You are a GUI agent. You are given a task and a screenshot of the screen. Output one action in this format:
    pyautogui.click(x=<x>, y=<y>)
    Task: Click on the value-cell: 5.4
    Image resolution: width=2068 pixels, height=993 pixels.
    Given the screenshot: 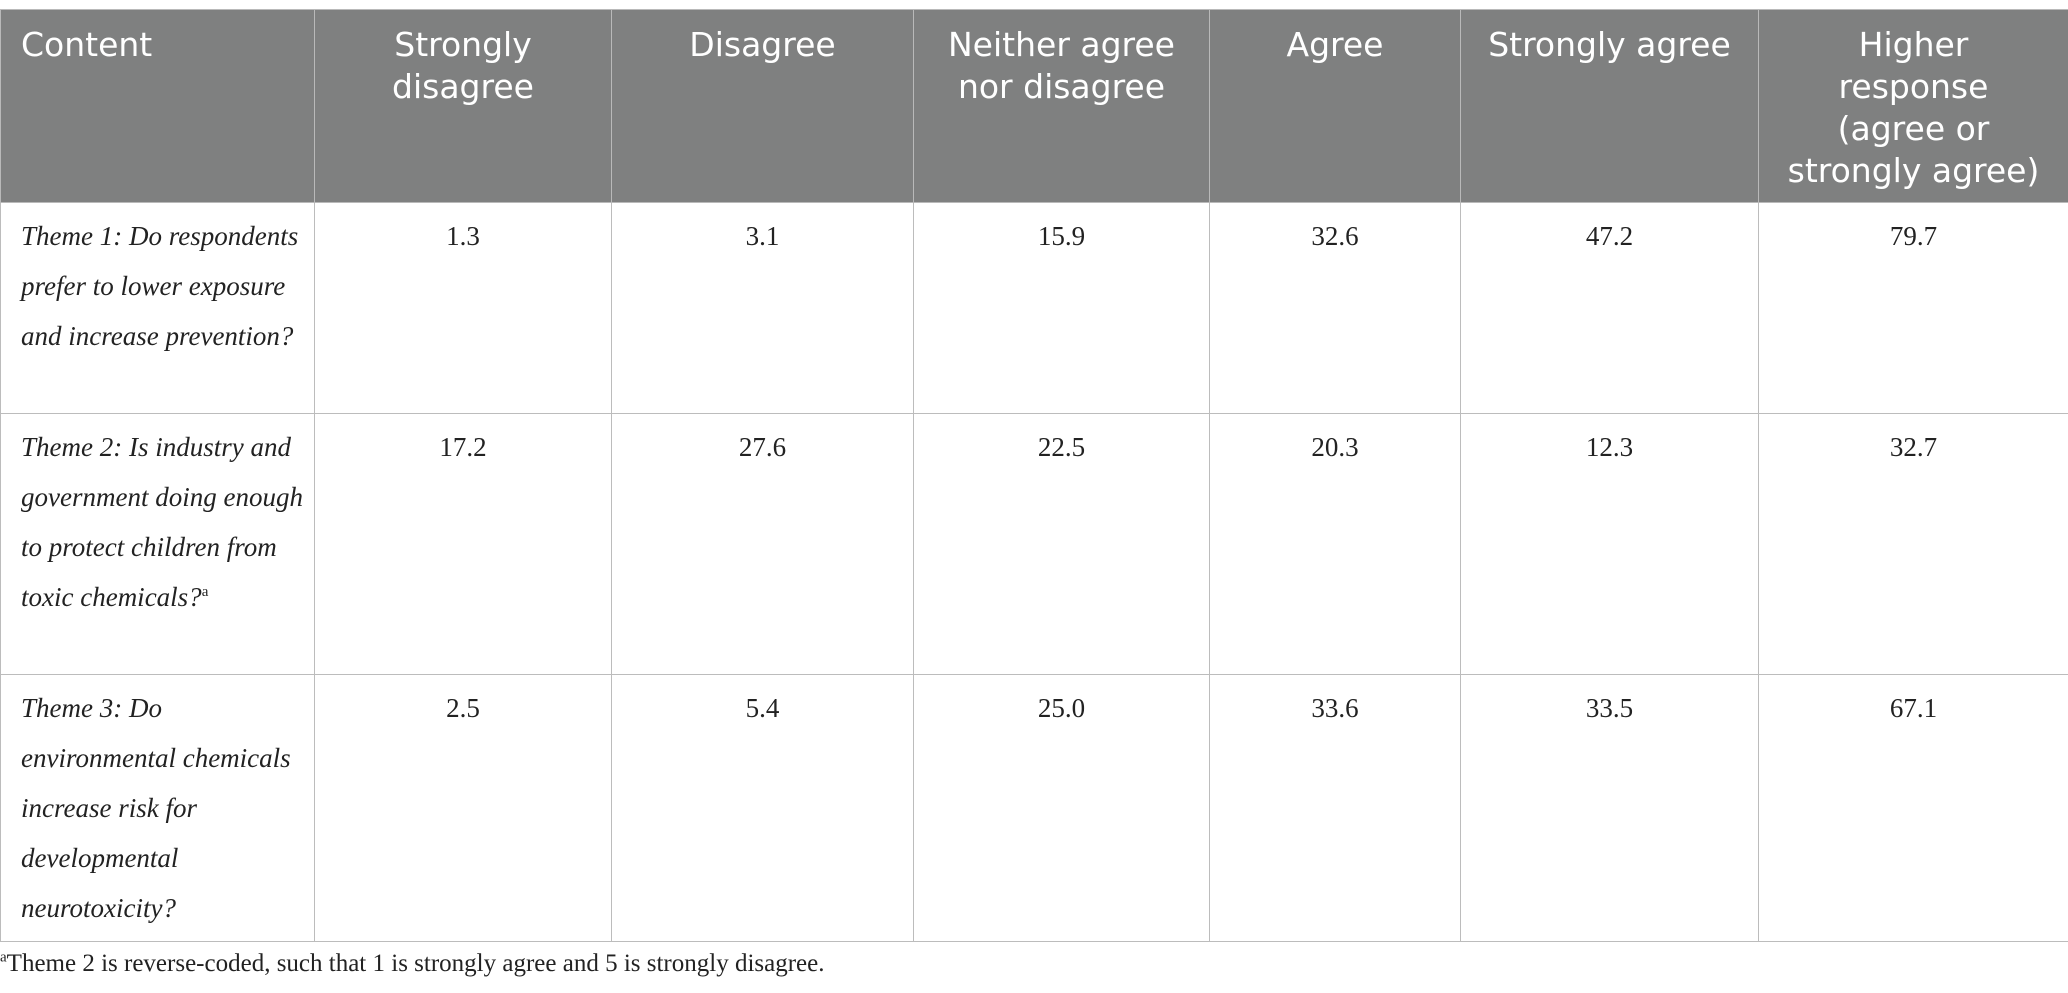 What is the action you would take?
    pyautogui.click(x=762, y=808)
    